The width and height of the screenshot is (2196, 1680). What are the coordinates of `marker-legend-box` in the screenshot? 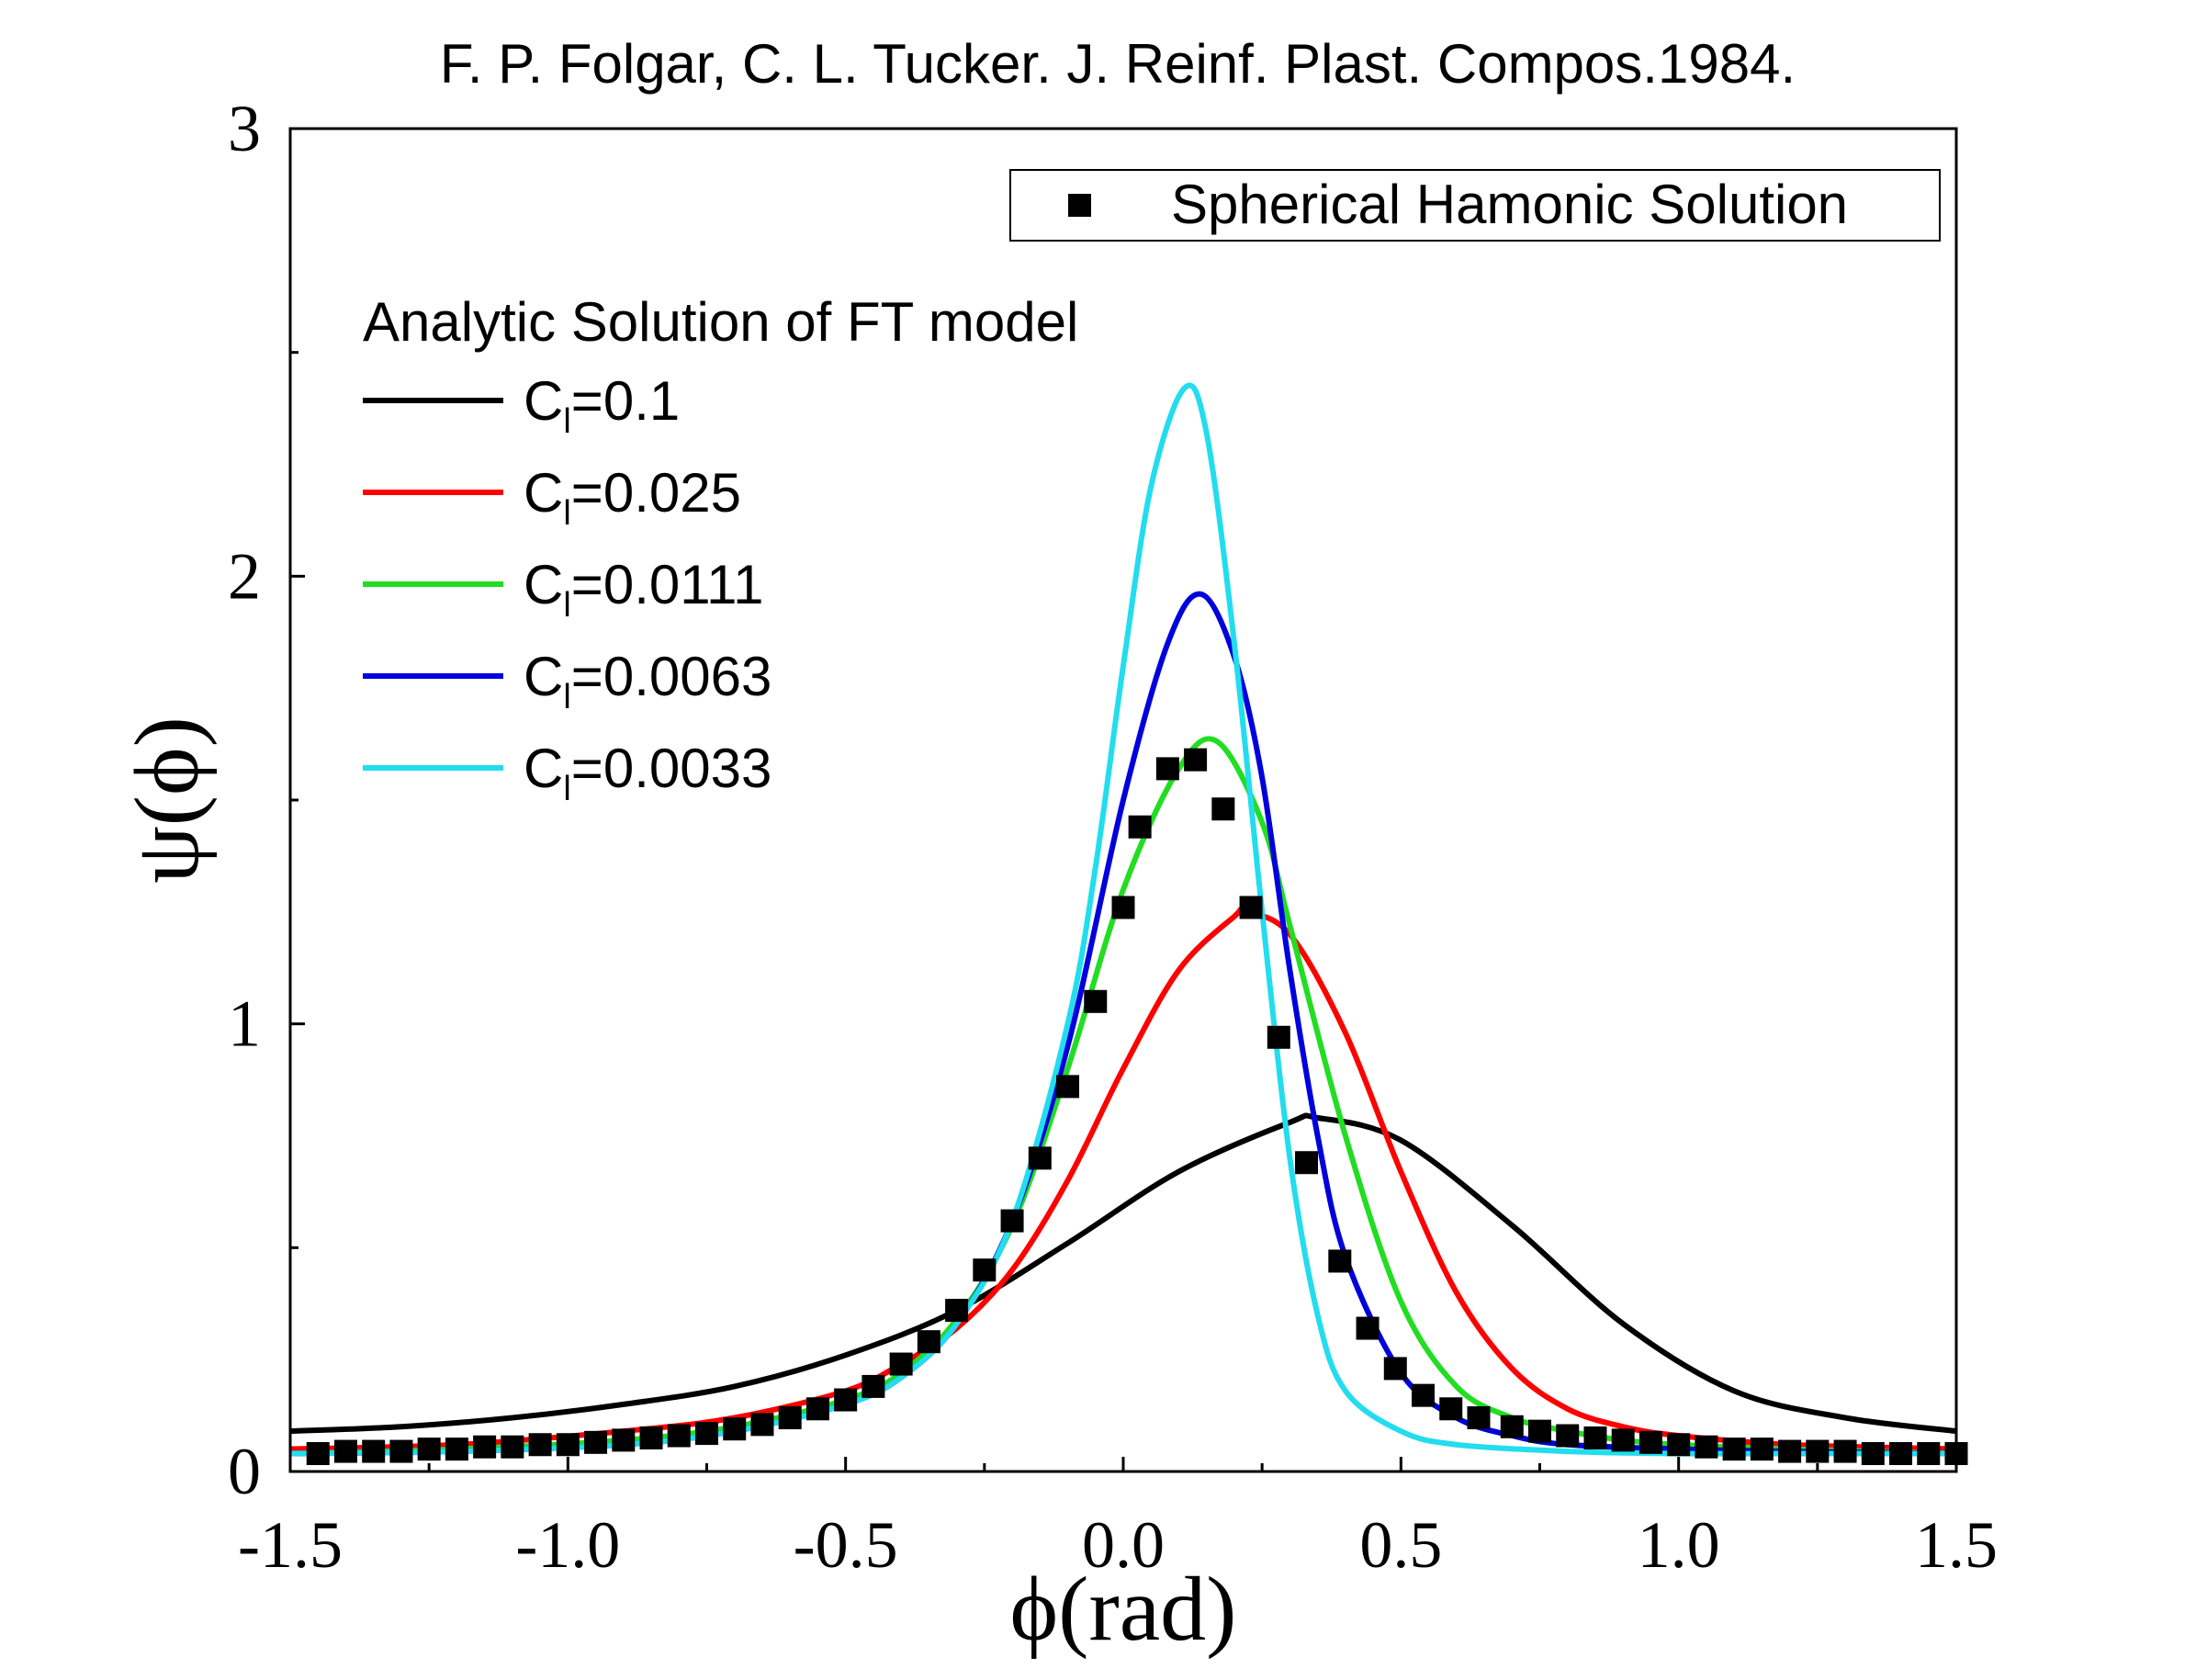 It's located at (1475, 205).